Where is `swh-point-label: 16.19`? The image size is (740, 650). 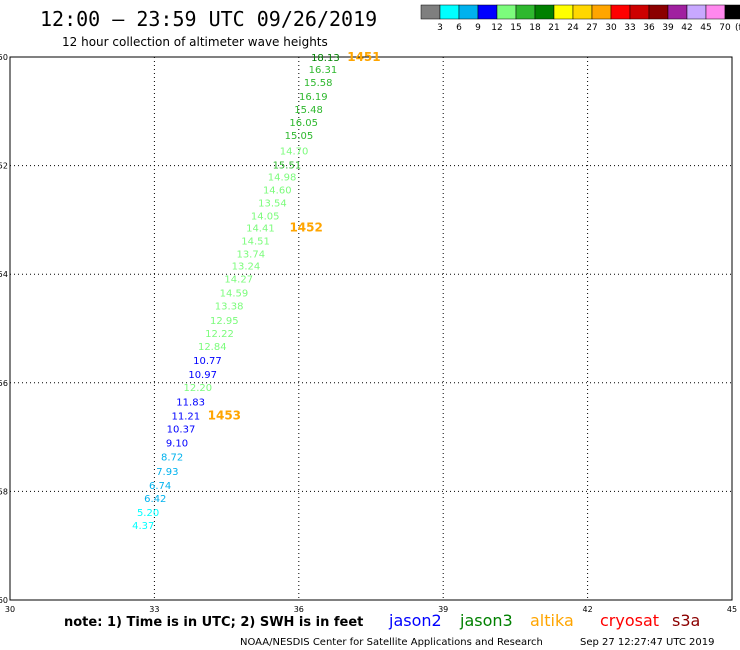
swh-point-label: 16.19 is located at coordinates (313, 97).